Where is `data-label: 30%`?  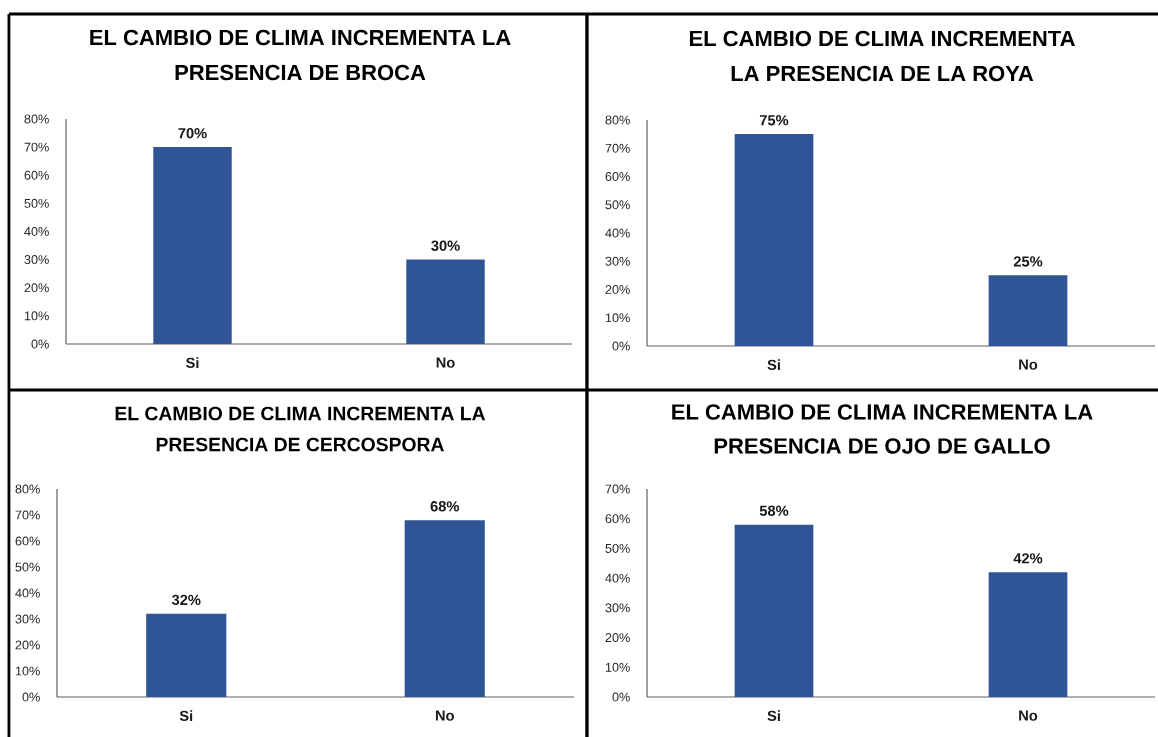
data-label: 30% is located at coordinates (445, 245).